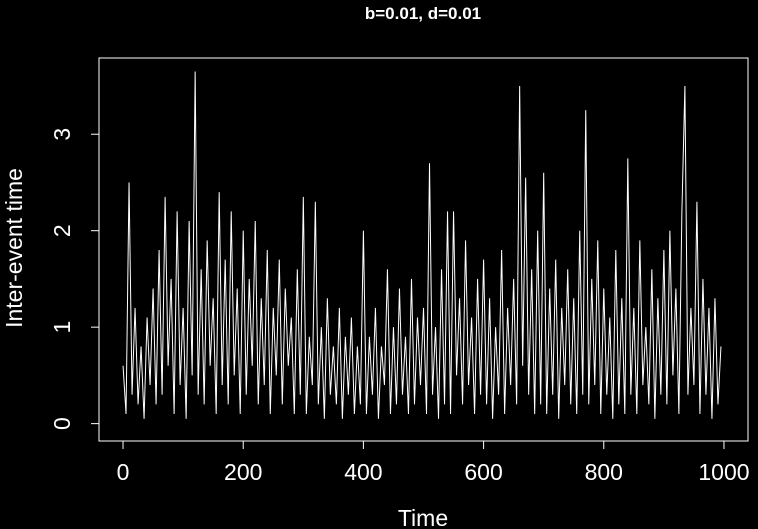  Describe the element at coordinates (14, 248) in the screenshot. I see `y-axis-label: Inter-event time` at that location.